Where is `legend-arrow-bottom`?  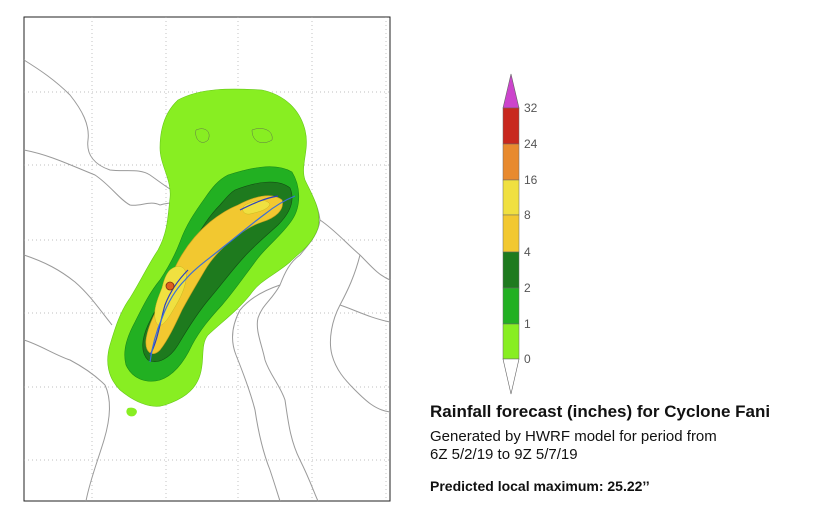 legend-arrow-bottom is located at coordinates (511, 376).